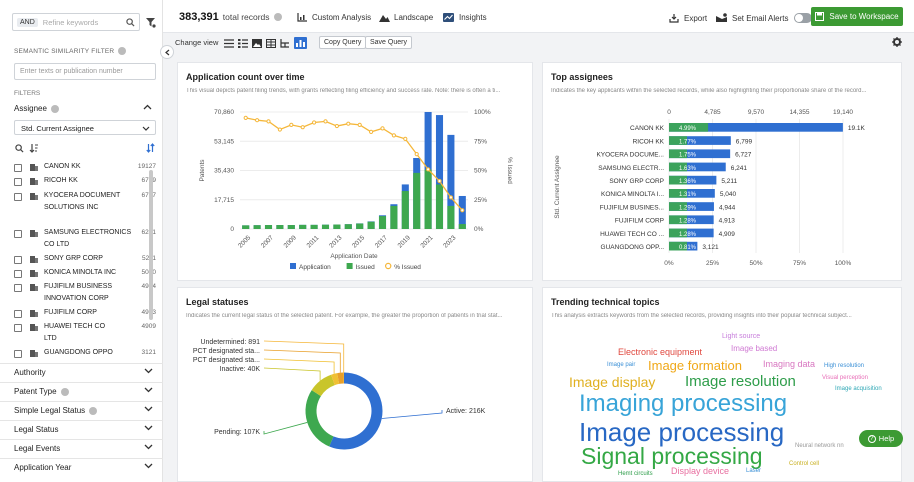 The width and height of the screenshot is (914, 482). What do you see at coordinates (27, 22) in the screenshot?
I see `and-toggle: AND` at bounding box center [27, 22].